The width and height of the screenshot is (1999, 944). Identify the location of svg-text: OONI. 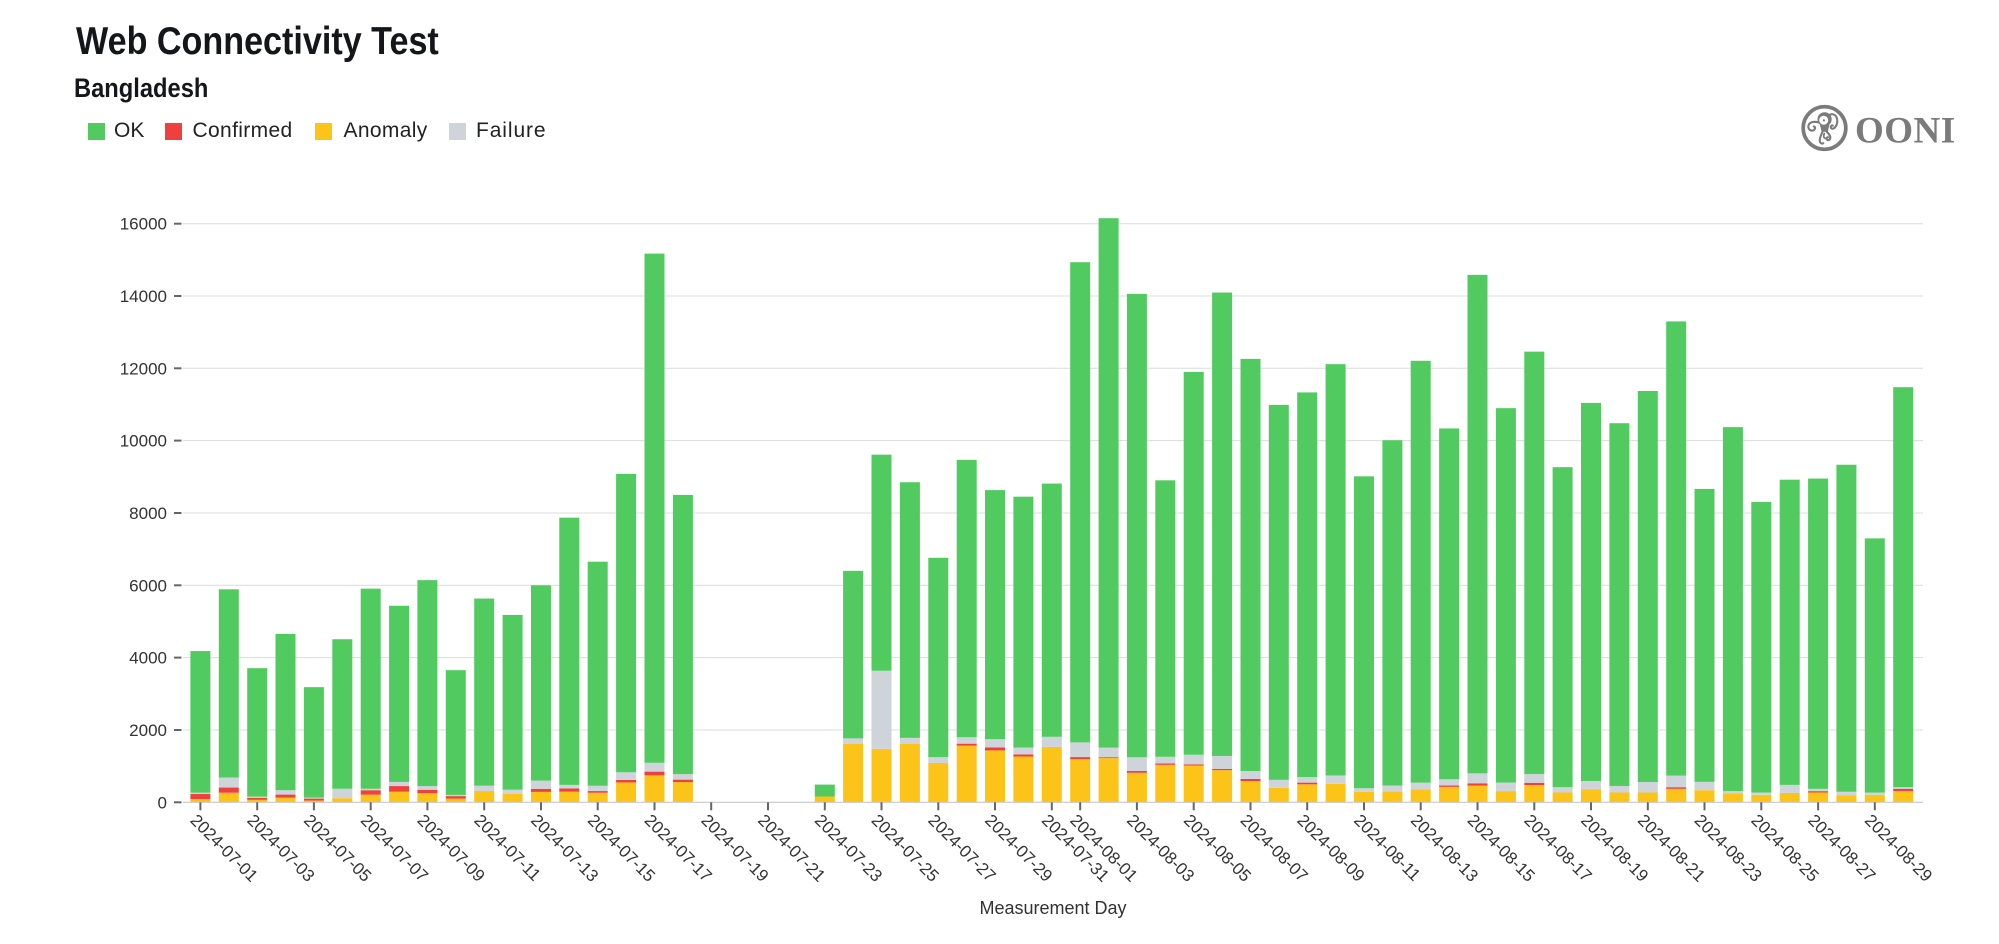
(1905, 131).